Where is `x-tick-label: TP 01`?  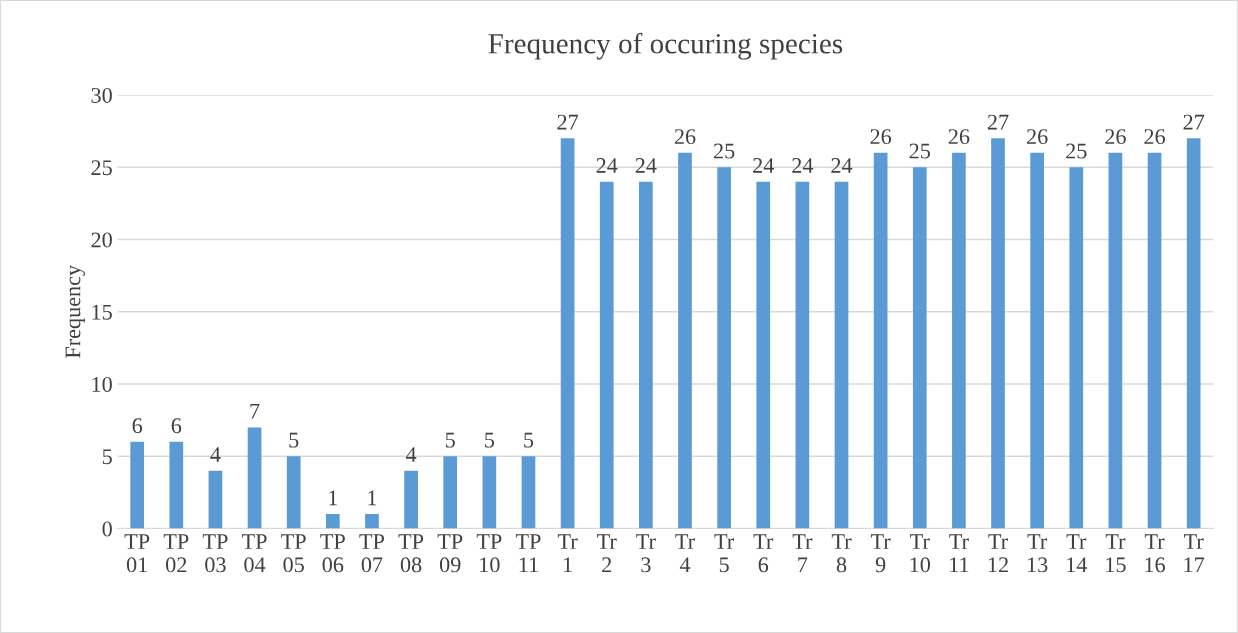
x-tick-label: TP 01 is located at coordinates (137, 553).